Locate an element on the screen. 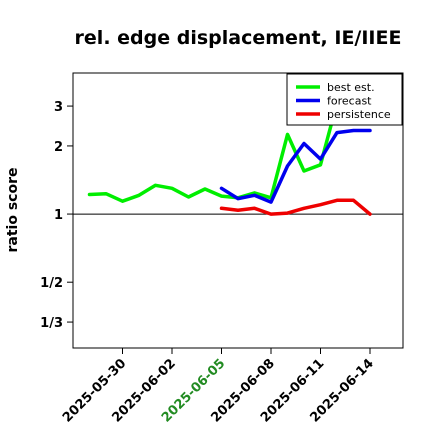 The width and height of the screenshot is (440, 440). y-tick-label: 2 is located at coordinates (58, 147).